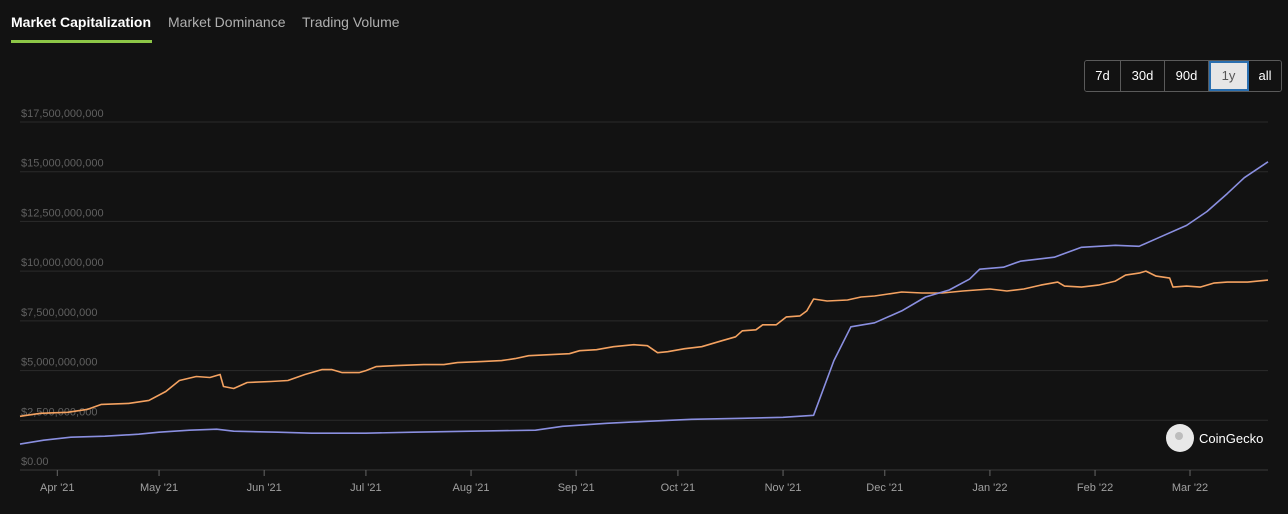 This screenshot has height=514, width=1288. What do you see at coordinates (678, 488) in the screenshot?
I see `x-tick-label: Oct '21` at bounding box center [678, 488].